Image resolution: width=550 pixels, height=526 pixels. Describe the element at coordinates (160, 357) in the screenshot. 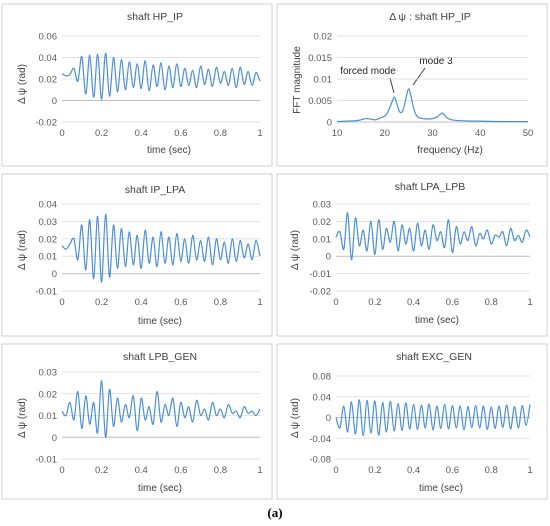

I see `chart-title: shaft LPB_GEN` at that location.